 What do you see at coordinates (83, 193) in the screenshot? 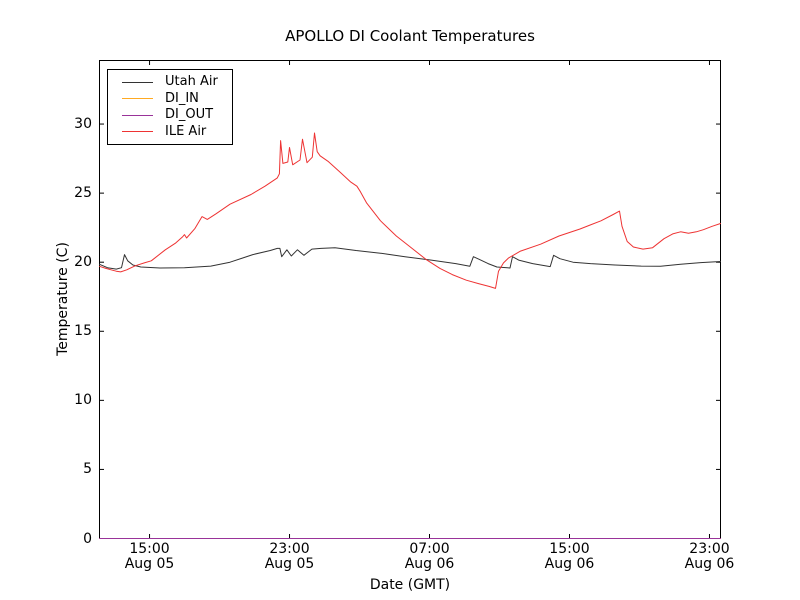
I see `y-tick-label: 25` at bounding box center [83, 193].